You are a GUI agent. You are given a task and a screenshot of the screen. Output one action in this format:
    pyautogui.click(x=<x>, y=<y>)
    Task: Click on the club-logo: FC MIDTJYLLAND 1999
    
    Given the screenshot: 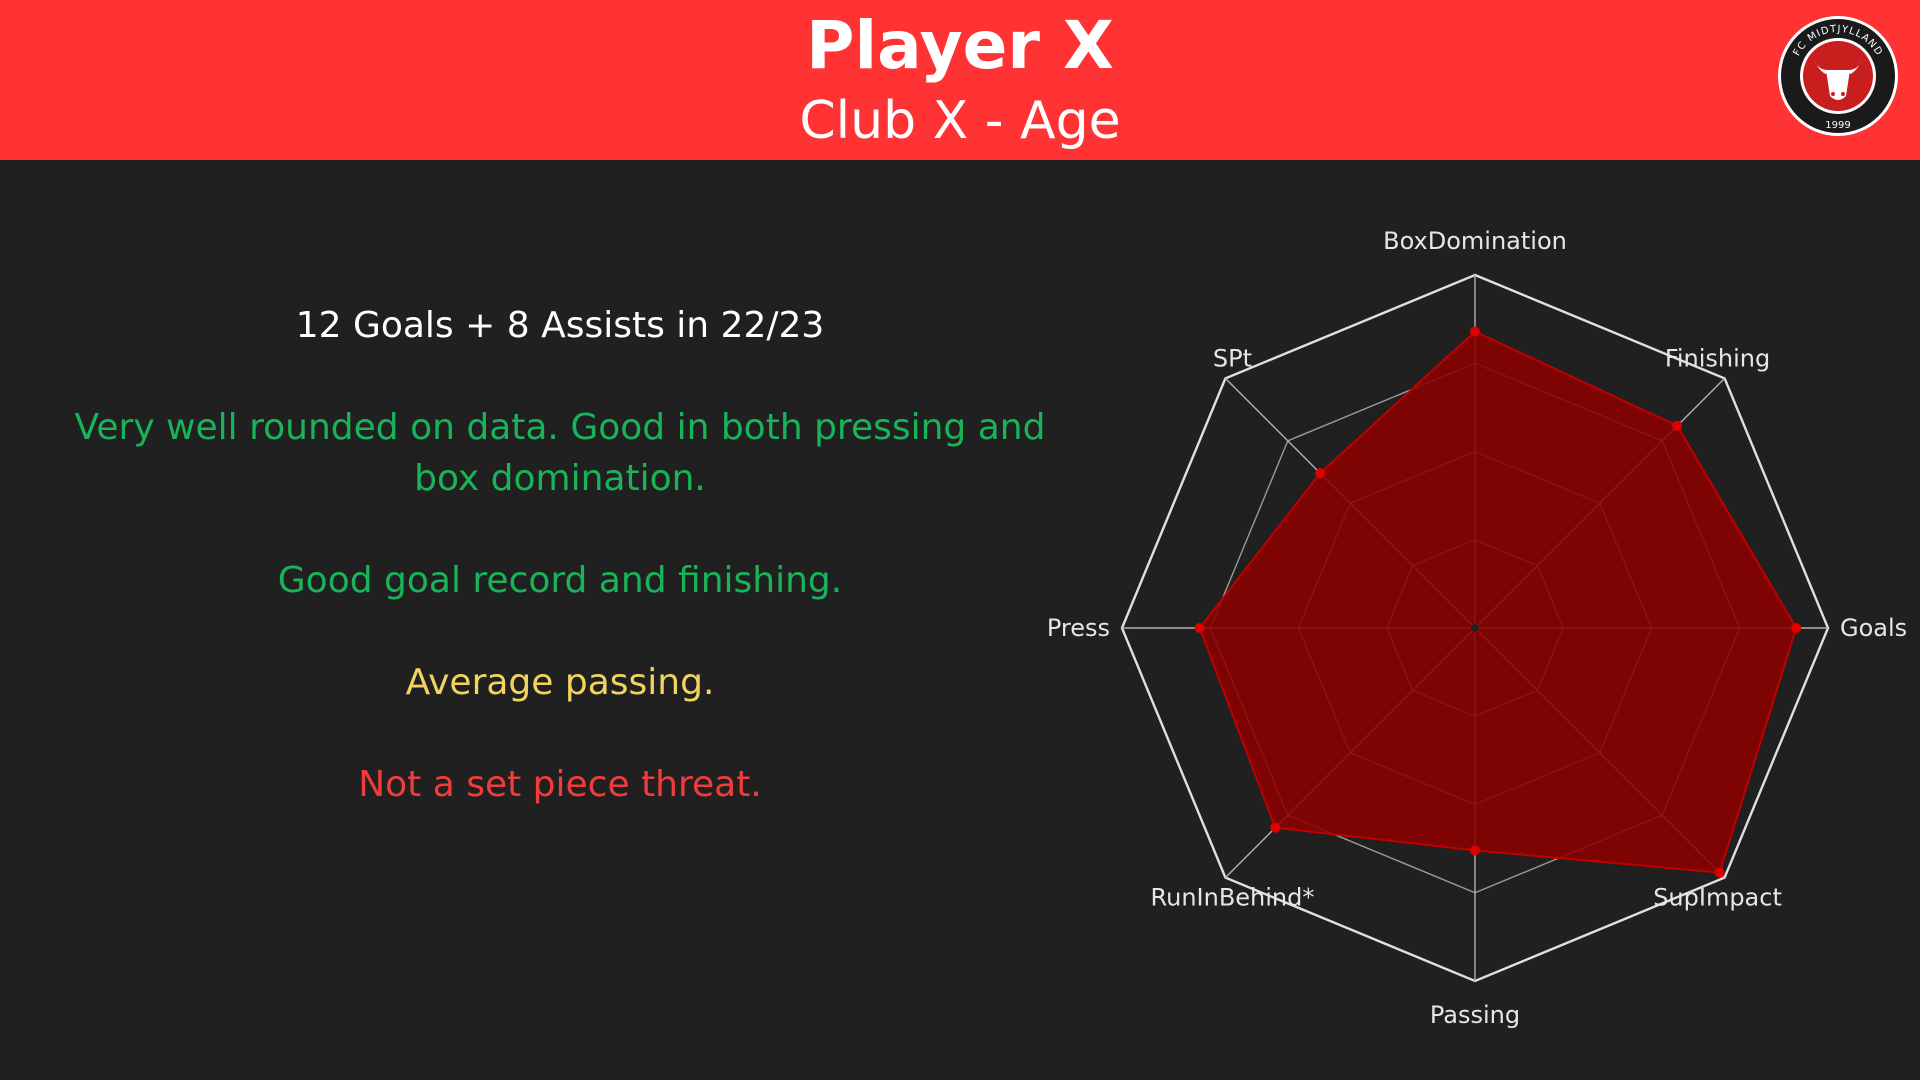 What is the action you would take?
    pyautogui.click(x=1838, y=76)
    